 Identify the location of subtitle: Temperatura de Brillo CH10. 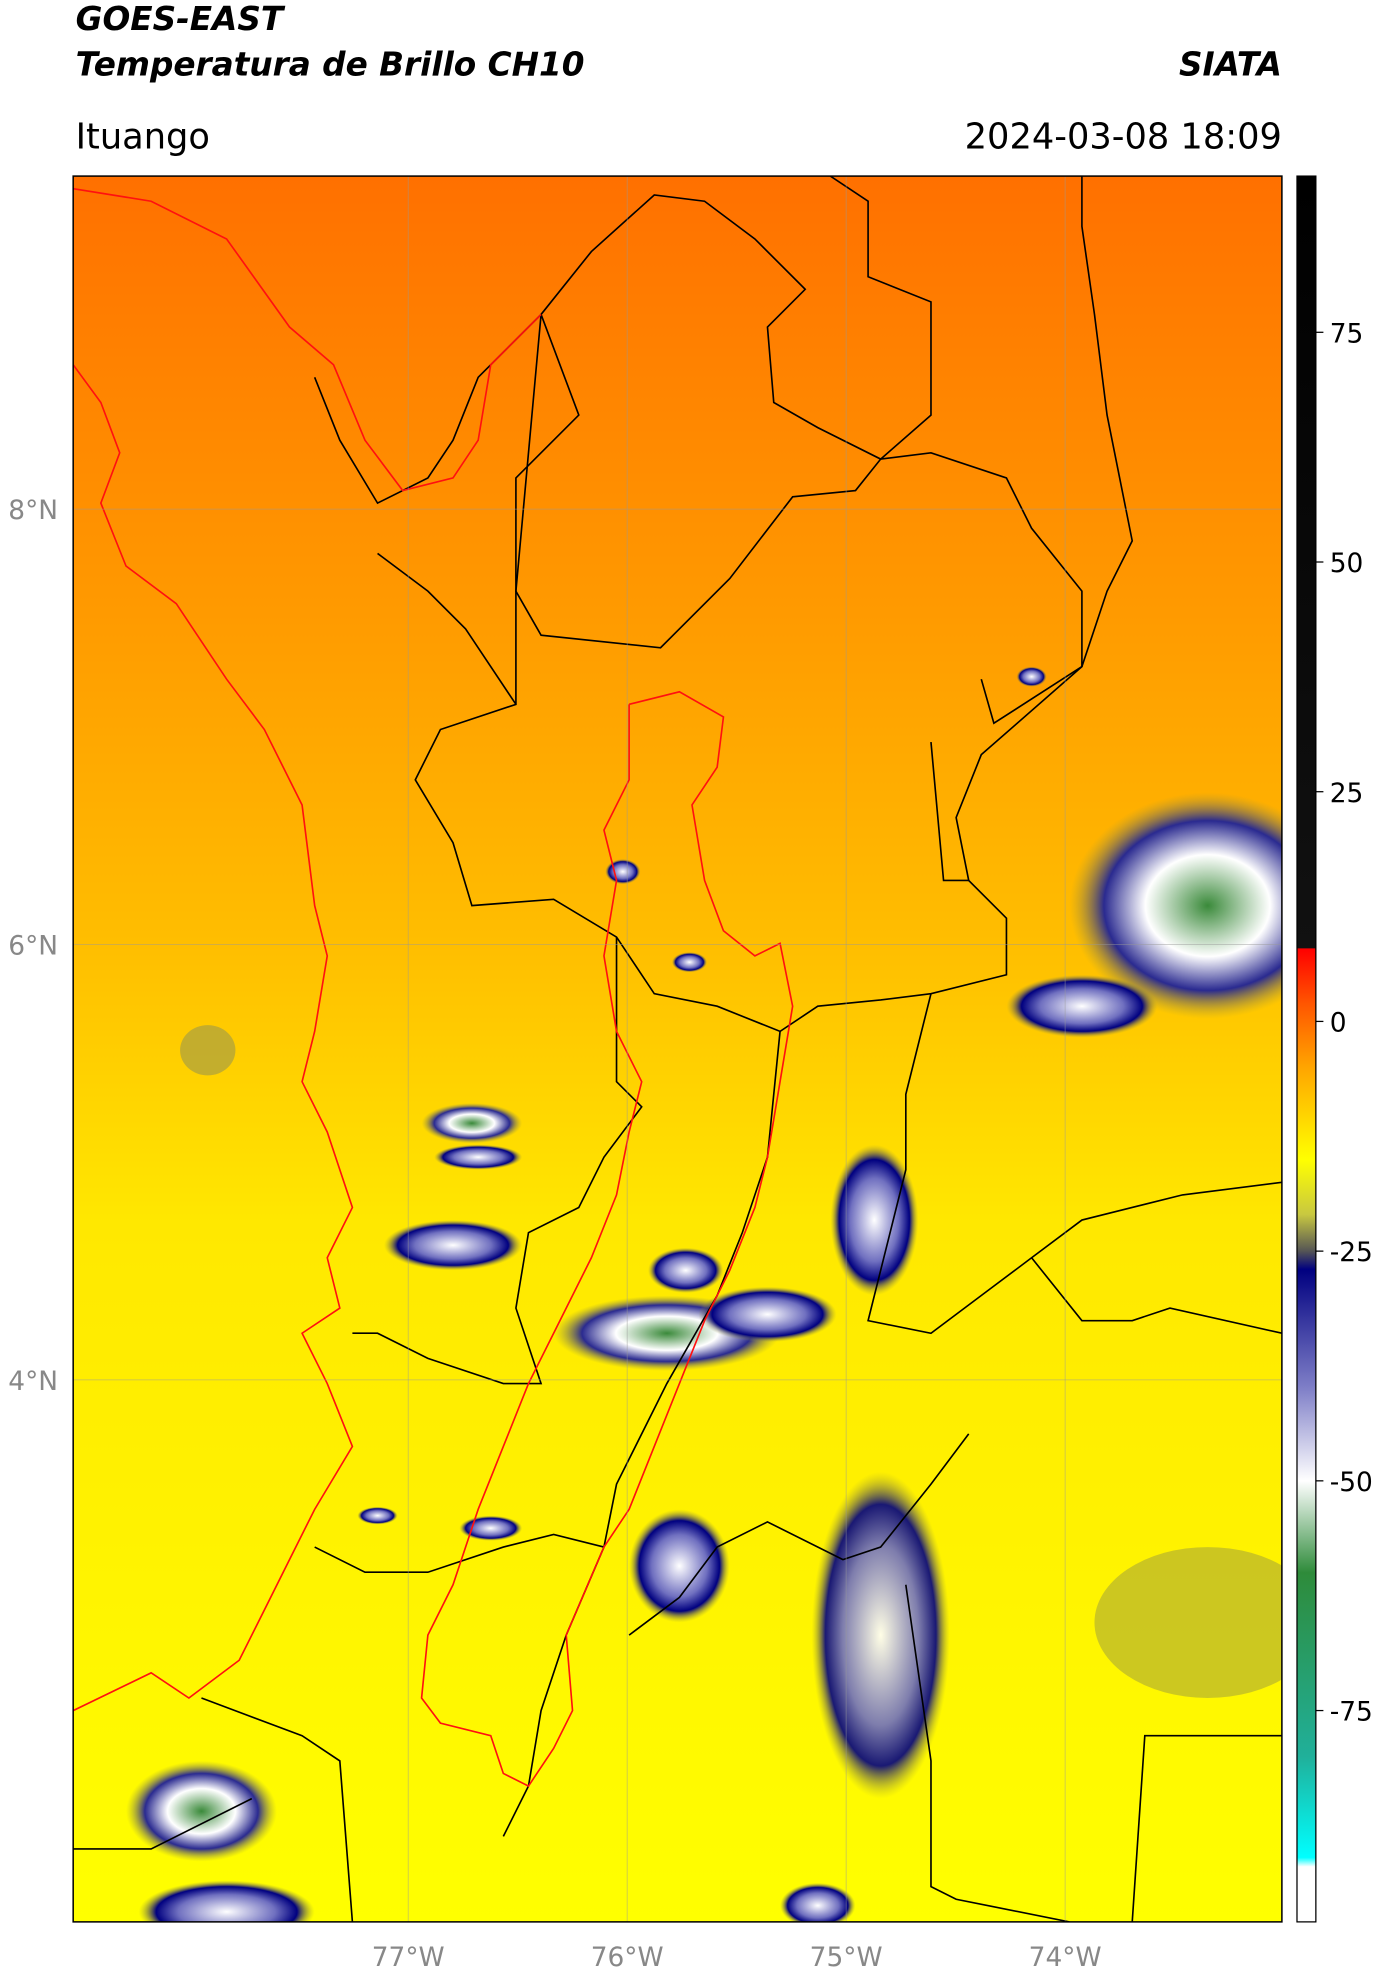
(330, 64).